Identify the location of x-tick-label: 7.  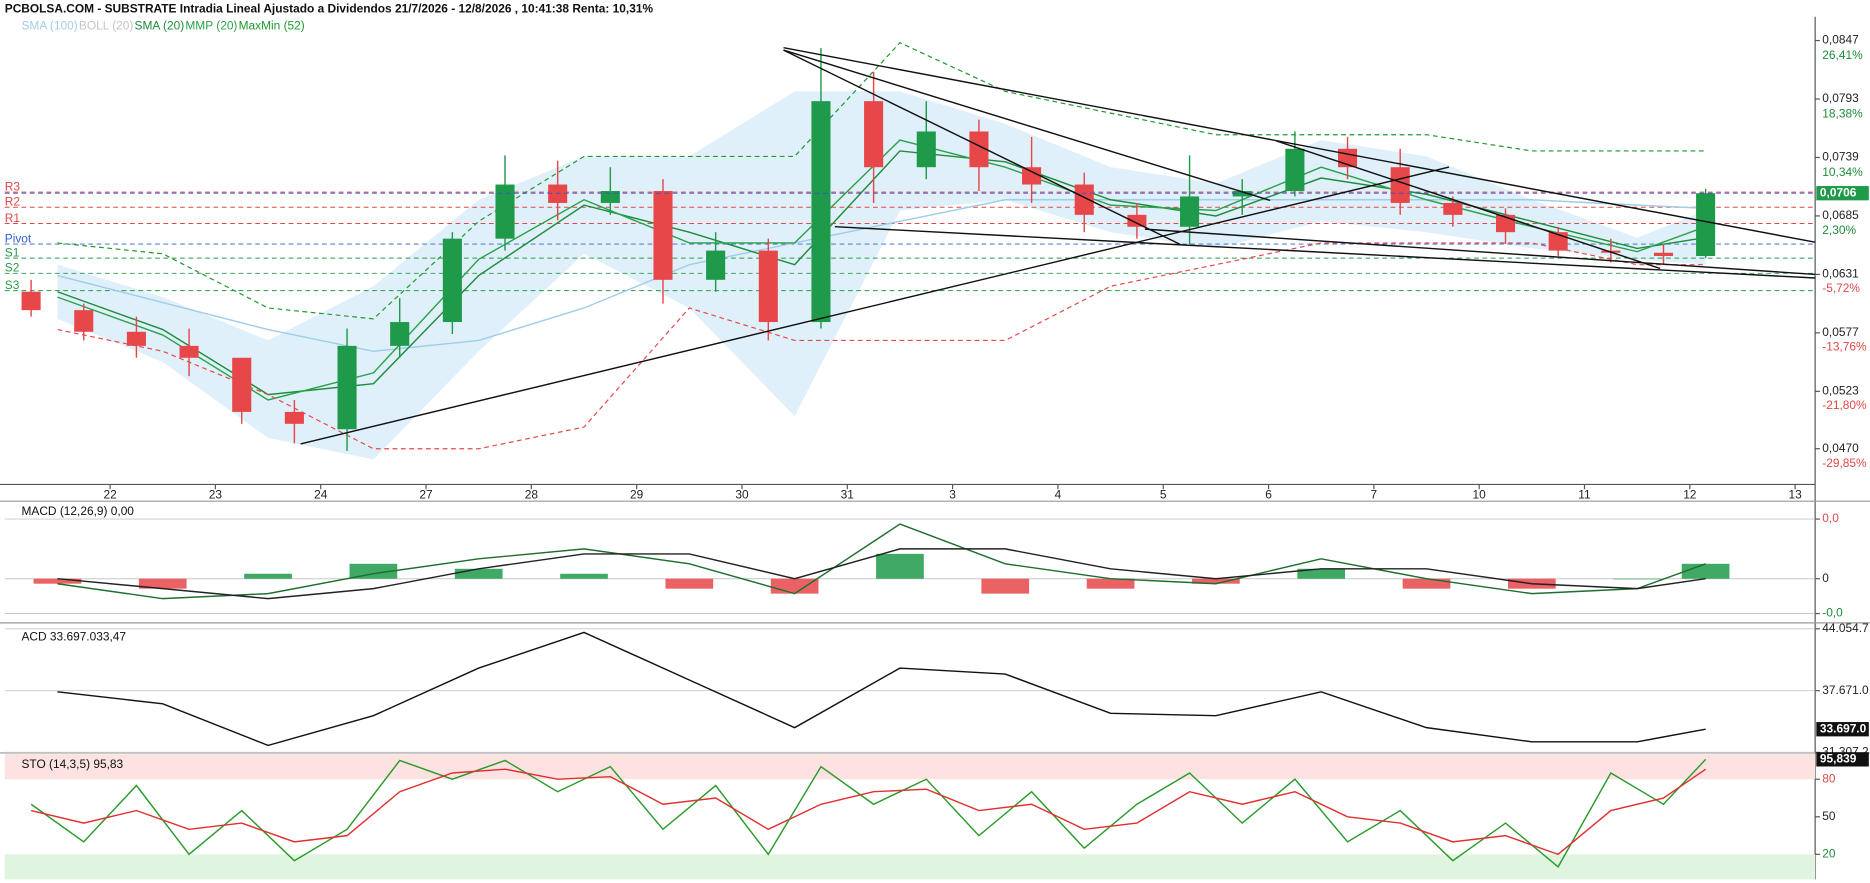
(1374, 494).